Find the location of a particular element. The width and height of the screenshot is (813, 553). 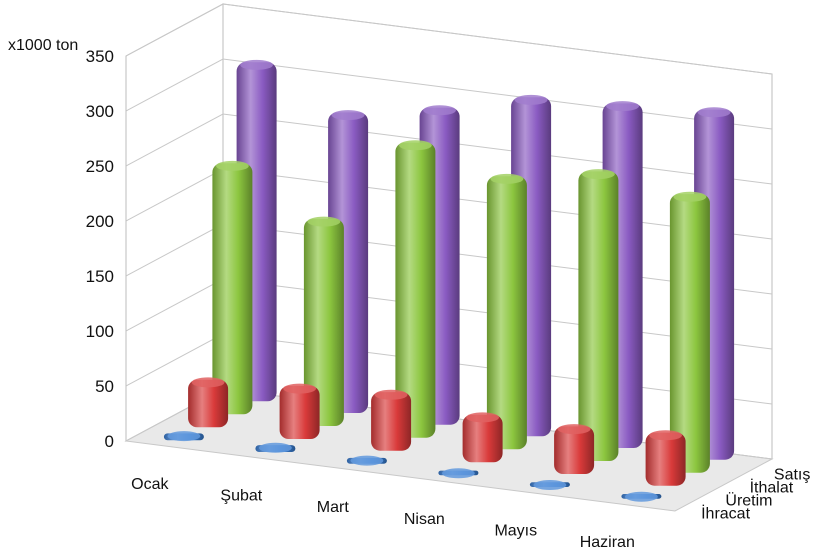

series-label: İthalat is located at coordinates (772, 487).